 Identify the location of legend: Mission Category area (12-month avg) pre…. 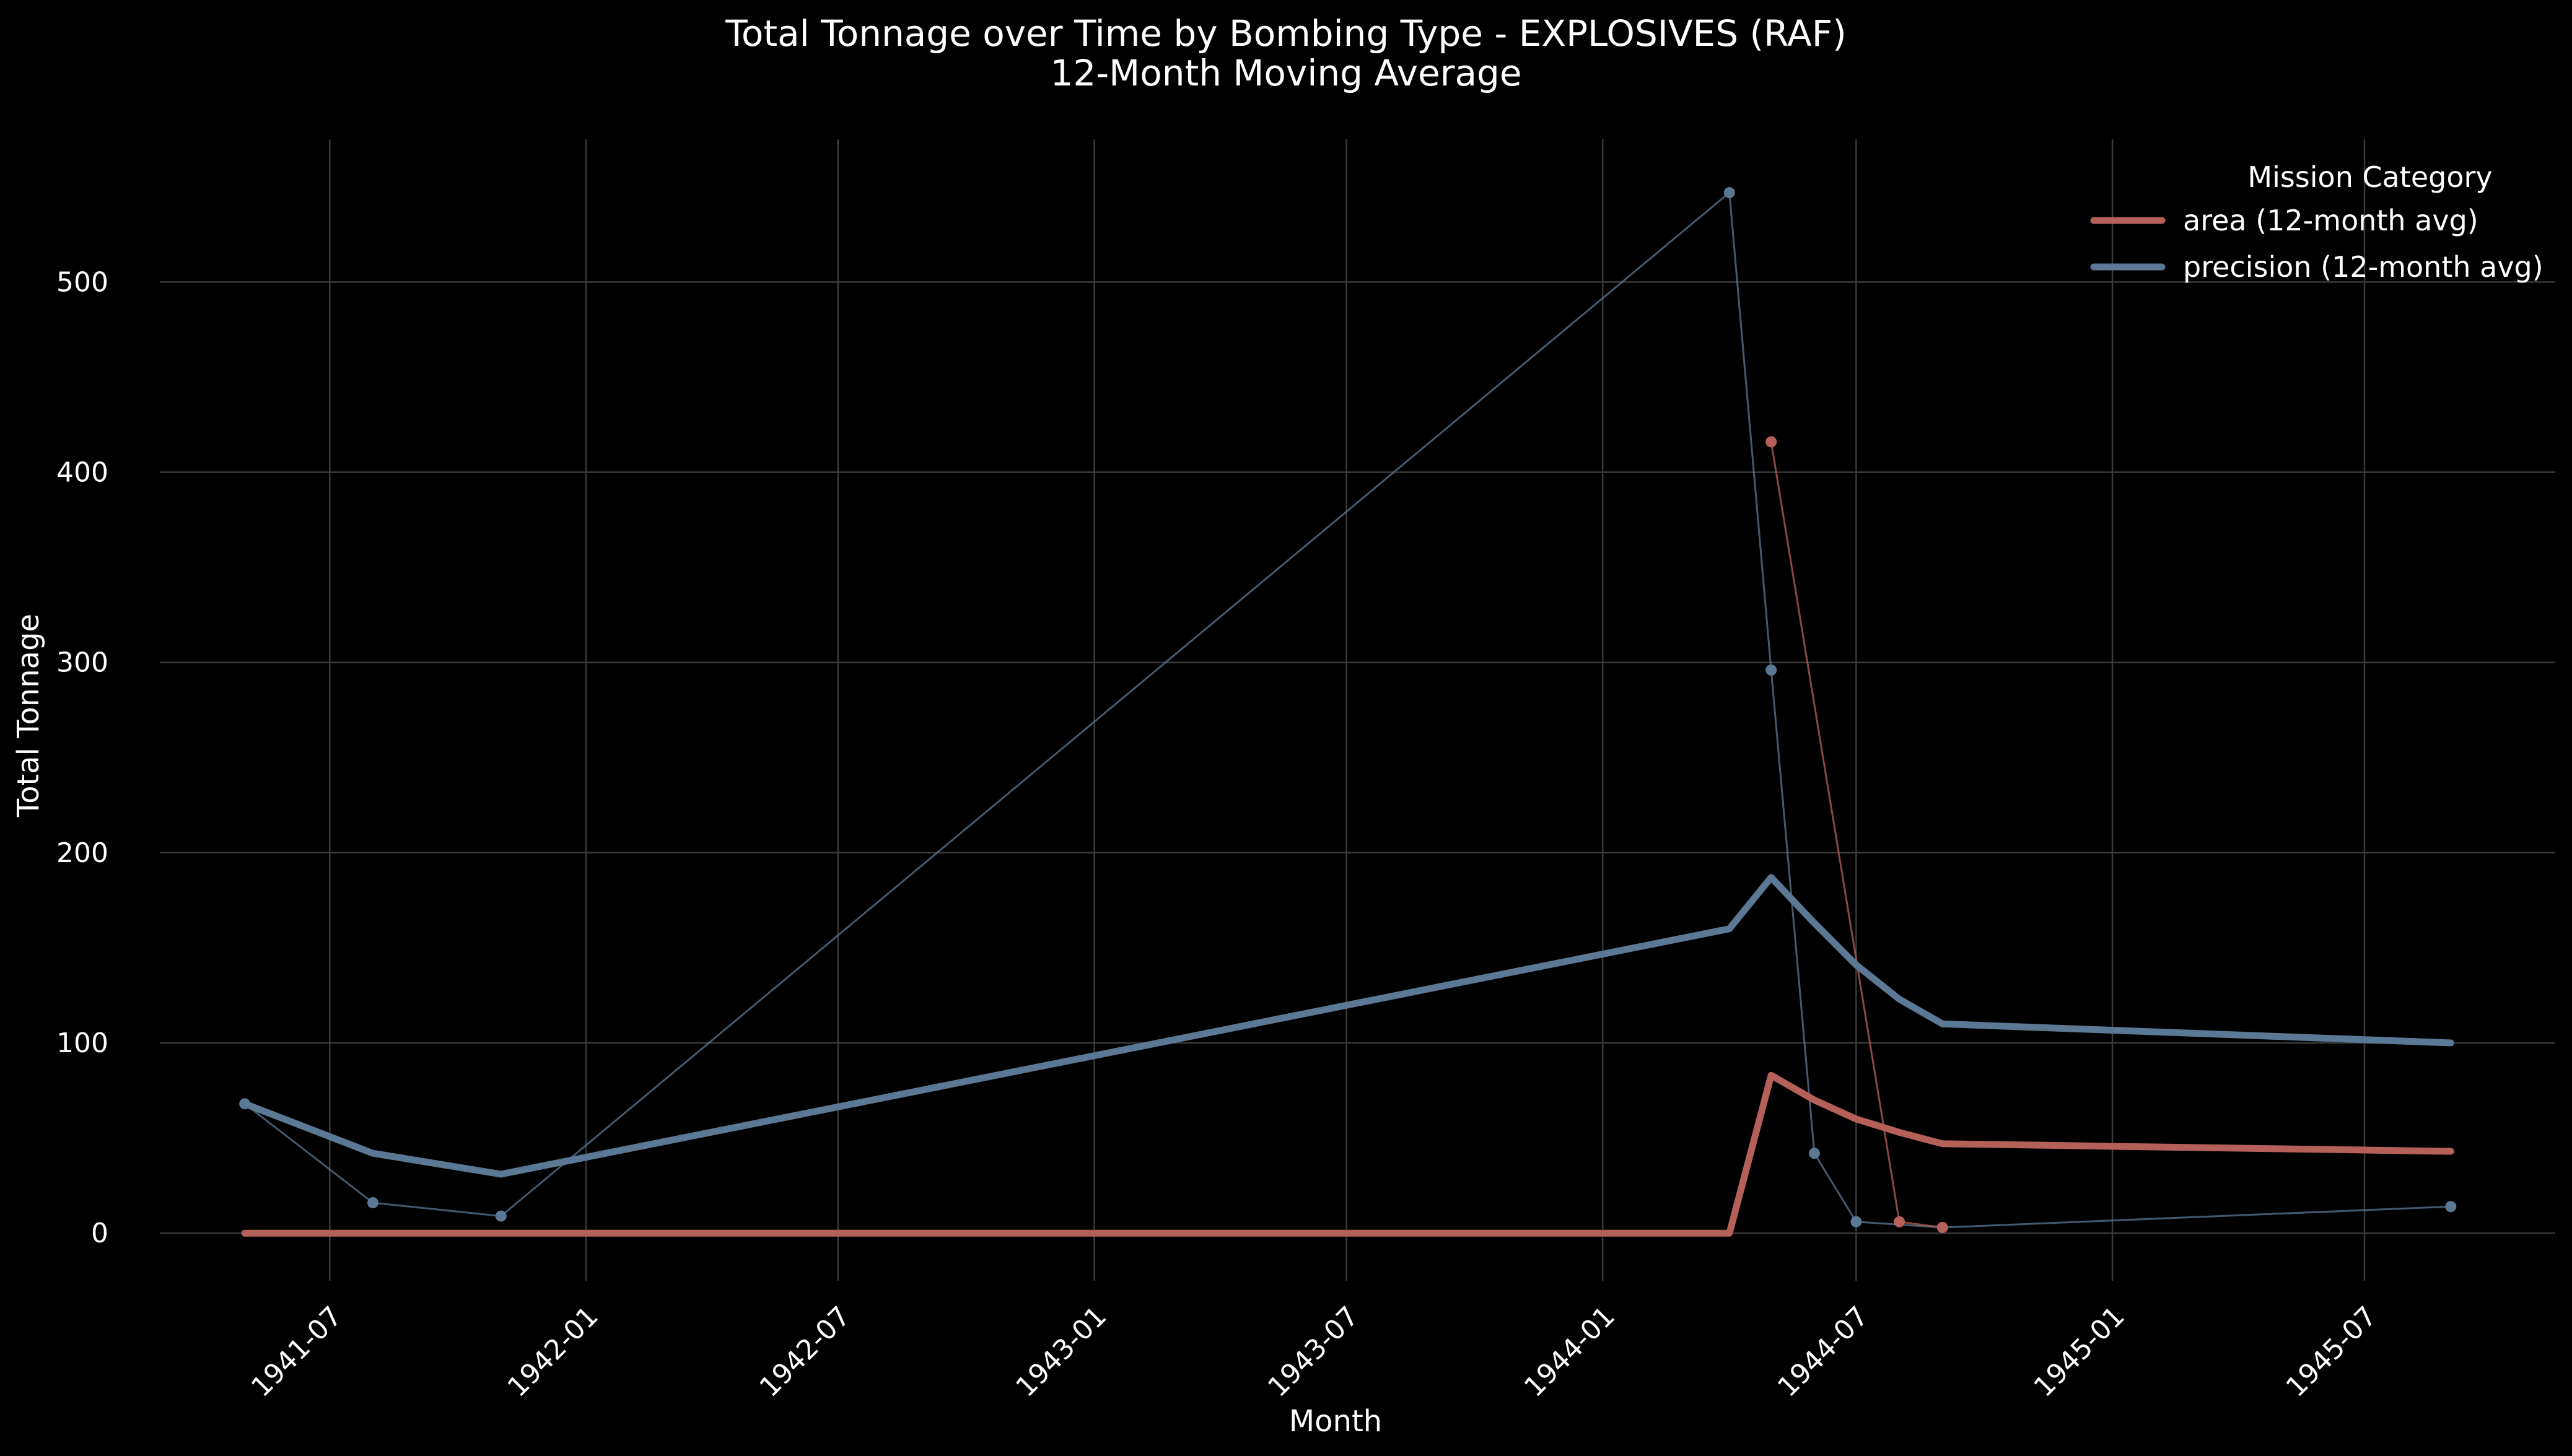
(2317, 222).